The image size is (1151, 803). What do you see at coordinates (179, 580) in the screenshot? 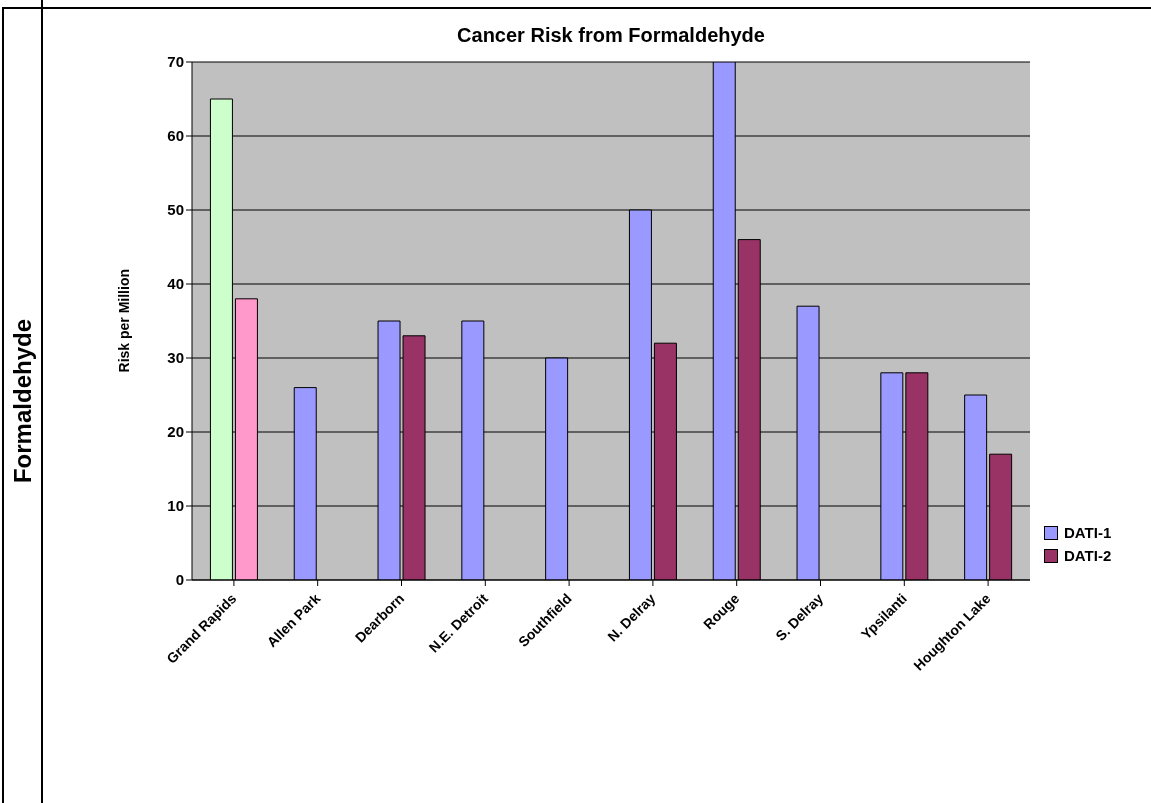
I see `y-tick-label: 0` at bounding box center [179, 580].